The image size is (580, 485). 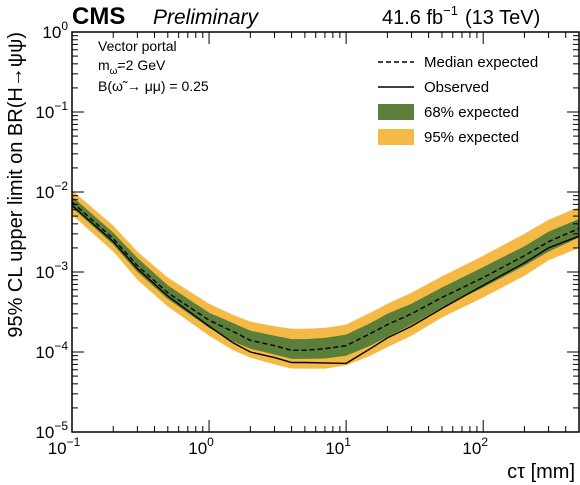 What do you see at coordinates (16, 185) in the screenshot?
I see `y-axis-title: 95% CL upper limit on BR(H→ψψ)` at bounding box center [16, 185].